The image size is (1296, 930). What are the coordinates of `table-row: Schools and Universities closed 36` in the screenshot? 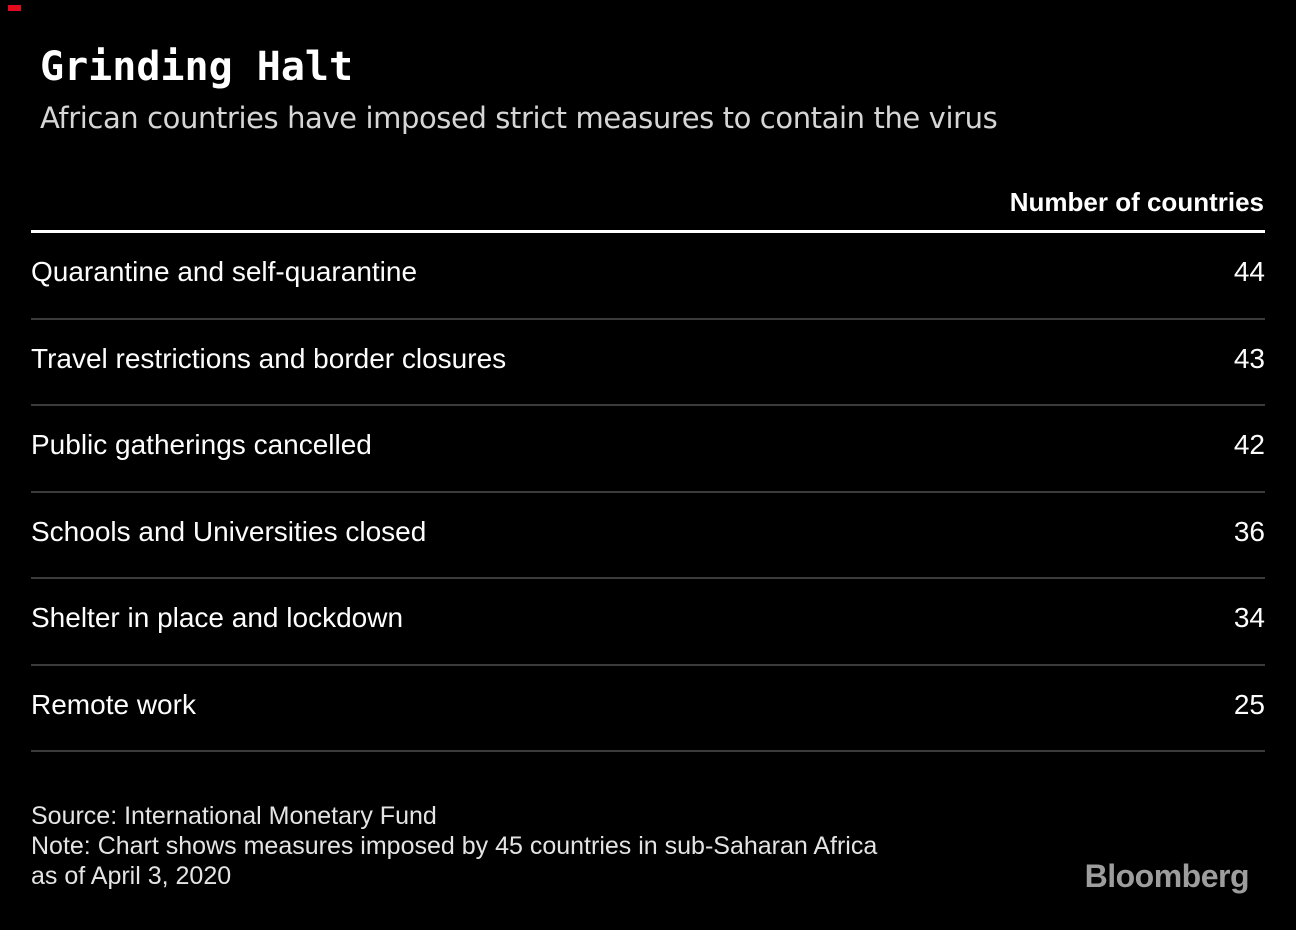 It's located at (648, 536).